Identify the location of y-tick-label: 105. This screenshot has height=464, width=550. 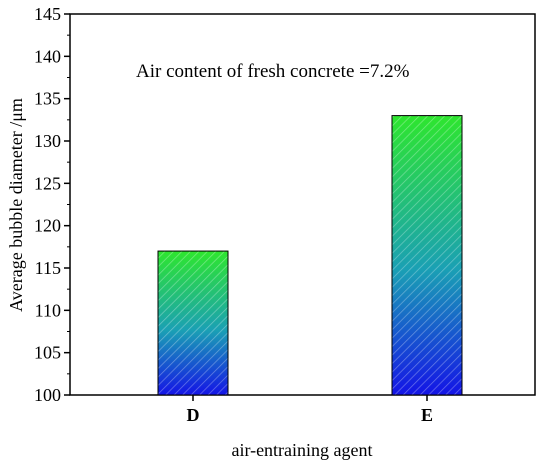
(47, 353).